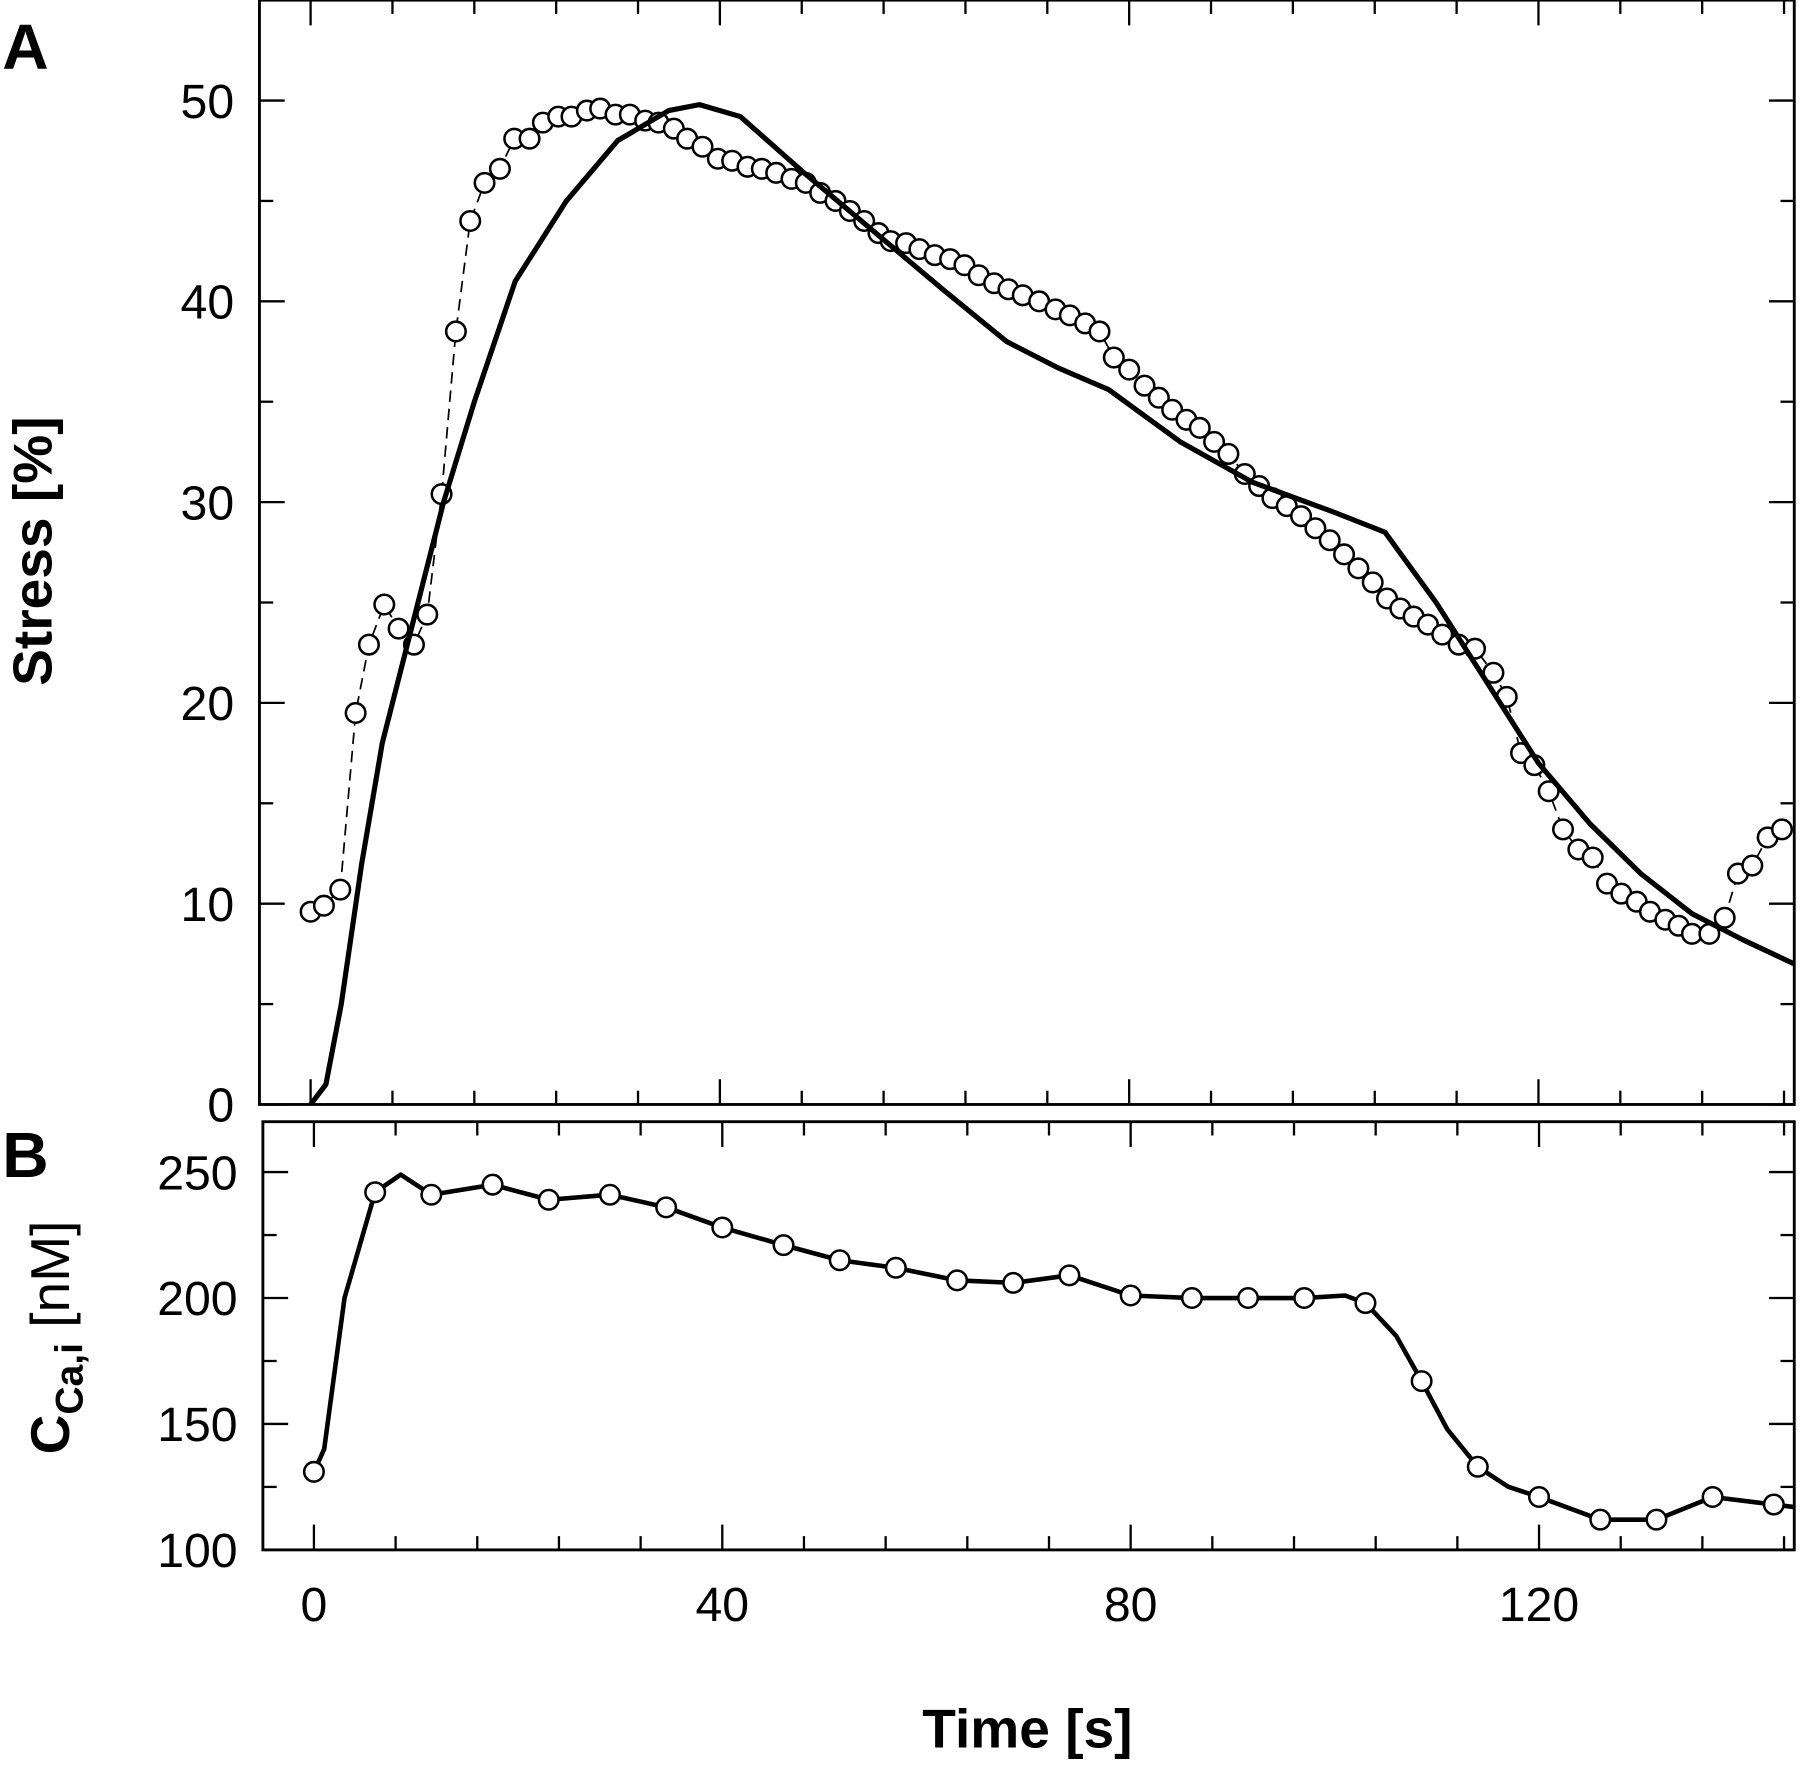  Describe the element at coordinates (50, 1282) in the screenshot. I see `y-title-b-unit: [nM]` at that location.